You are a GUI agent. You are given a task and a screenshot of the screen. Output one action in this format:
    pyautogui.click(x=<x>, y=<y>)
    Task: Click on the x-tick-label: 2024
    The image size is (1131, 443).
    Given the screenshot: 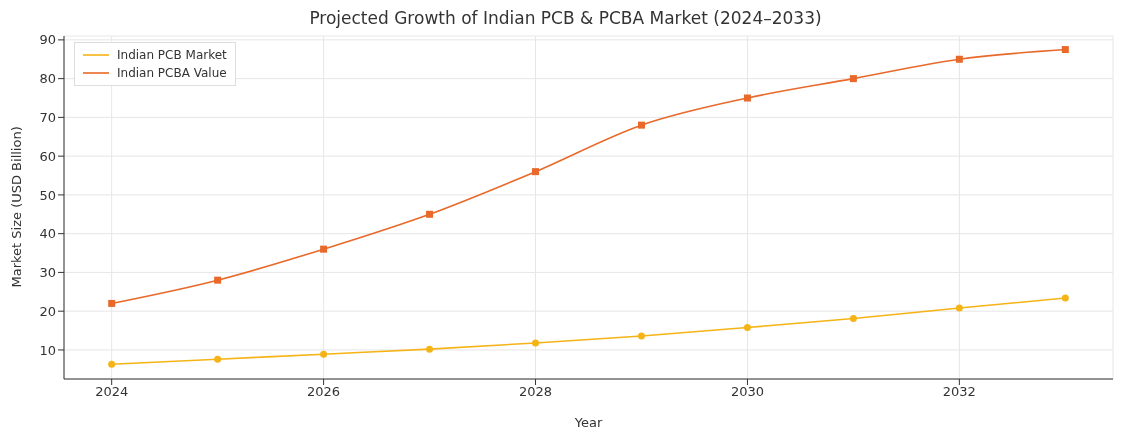 What is the action you would take?
    pyautogui.click(x=112, y=392)
    